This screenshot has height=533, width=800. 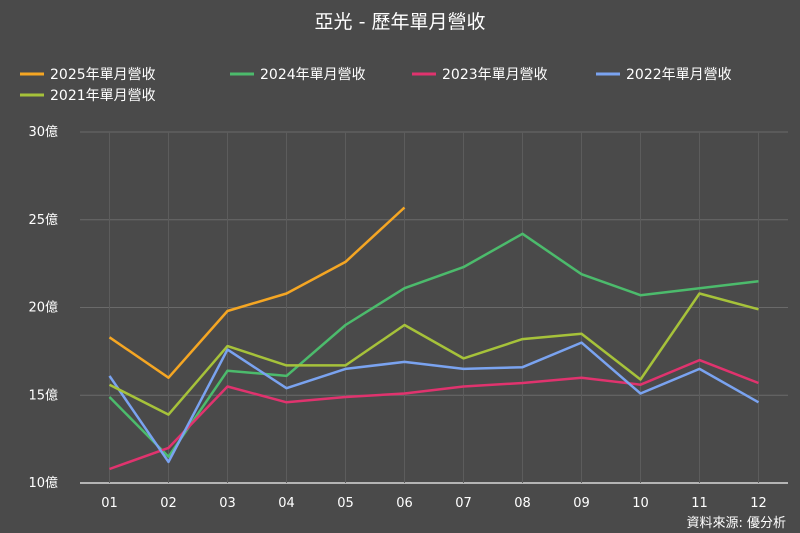 I want to click on series-line, so click(x=257, y=292).